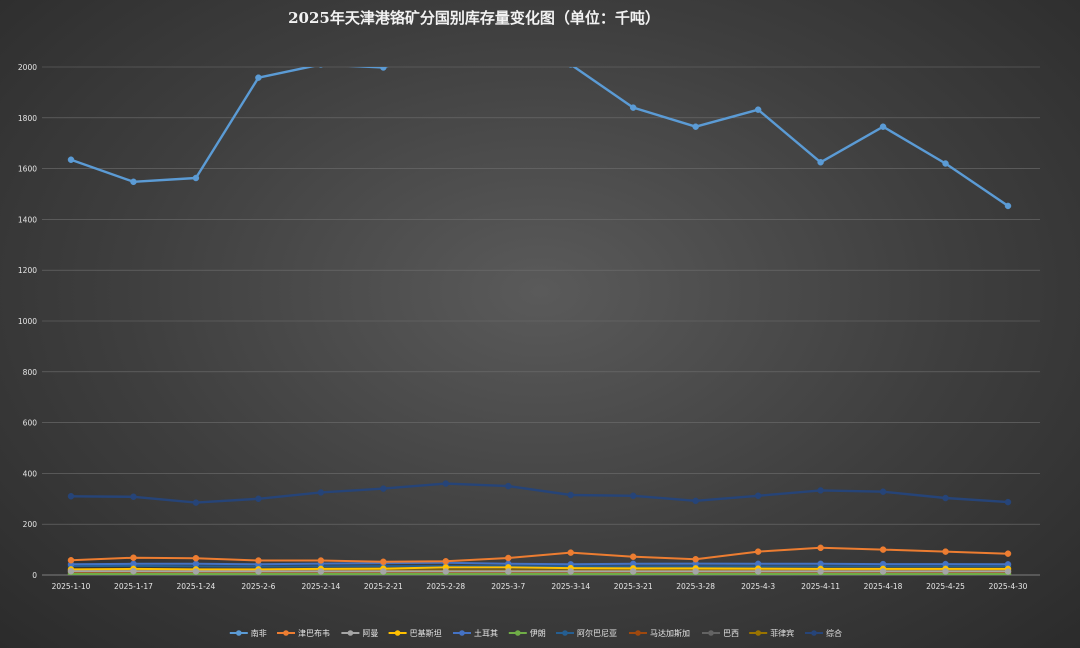 The width and height of the screenshot is (1080, 648). Describe the element at coordinates (597, 633) in the screenshot. I see `legend-label: 阿尔巴尼亚` at that location.